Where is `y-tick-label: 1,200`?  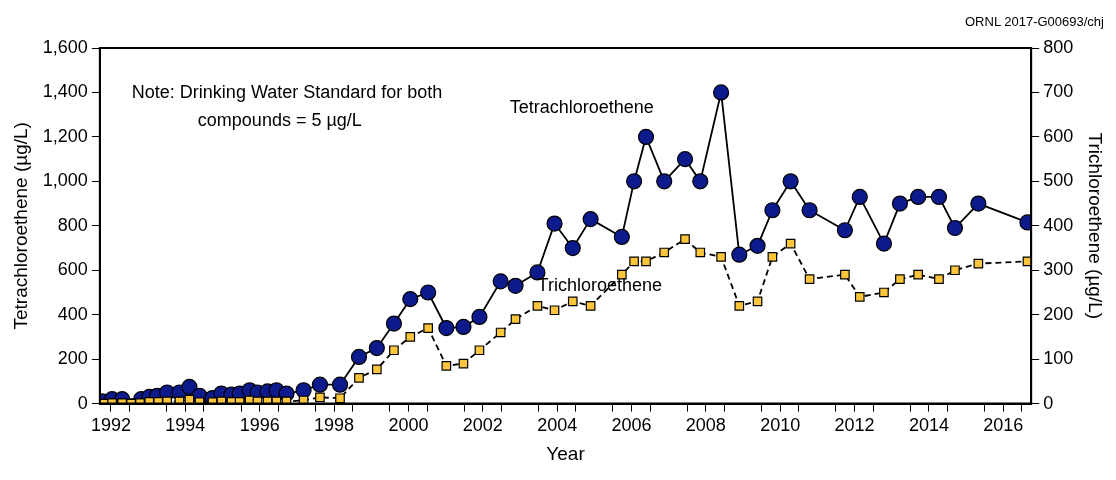 y-tick-label: 1,200 is located at coordinates (65, 135).